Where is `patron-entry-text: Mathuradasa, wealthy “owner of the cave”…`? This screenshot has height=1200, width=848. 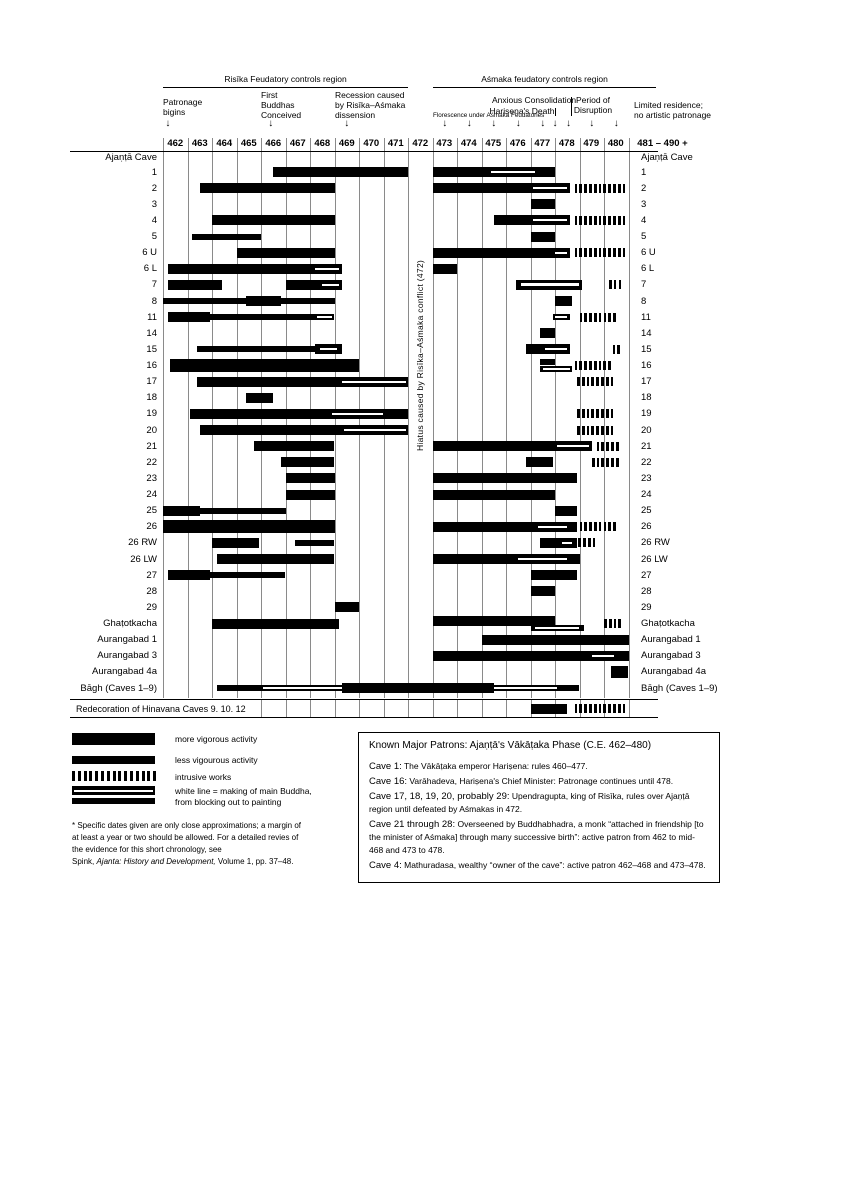
patron-entry-text: Mathuradasa, wealthy “owner of the cave”… is located at coordinates (553, 865).